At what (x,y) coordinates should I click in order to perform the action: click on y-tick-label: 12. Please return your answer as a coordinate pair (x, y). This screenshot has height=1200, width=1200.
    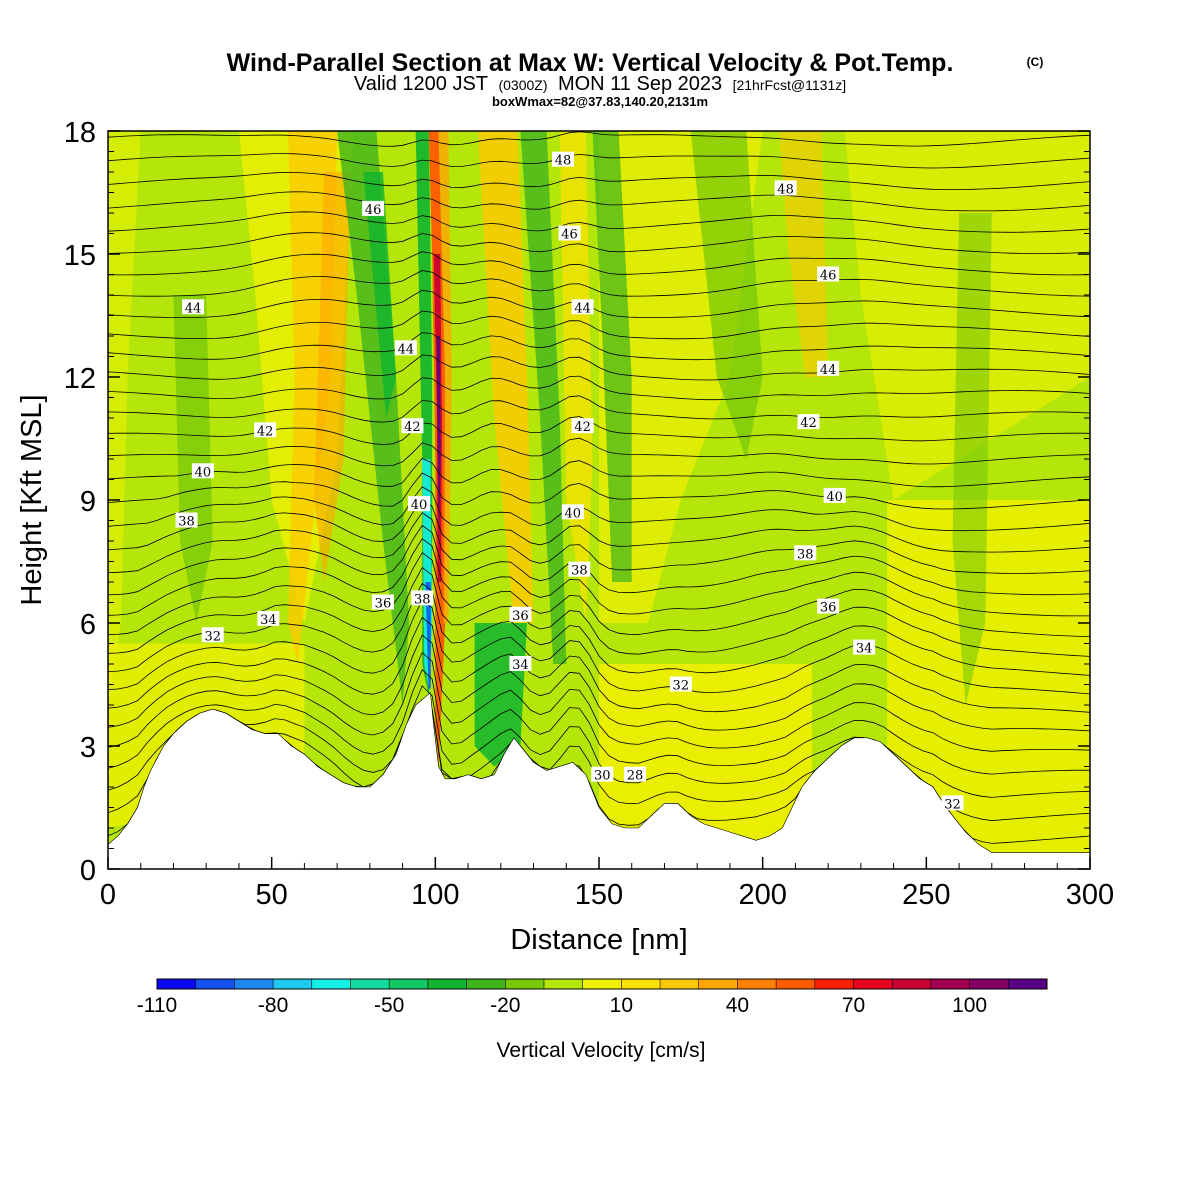
    Looking at the image, I should click on (80, 379).